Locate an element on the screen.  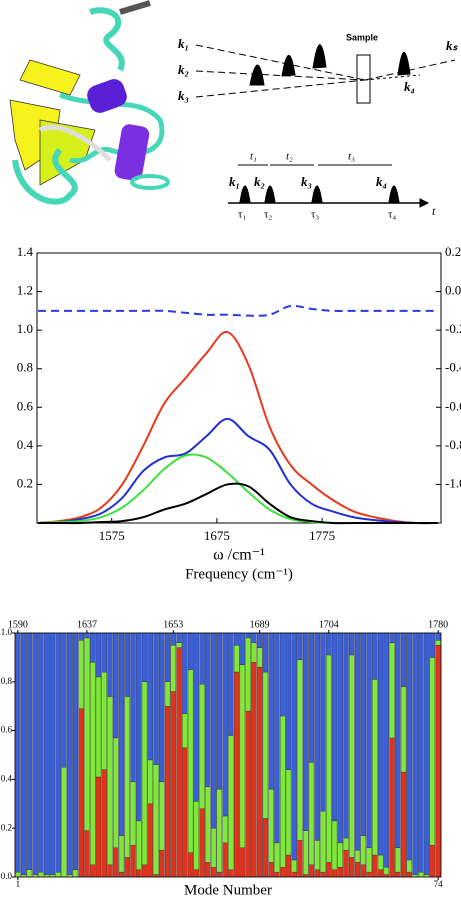
x-tick-label: 1575 is located at coordinates (112, 535).